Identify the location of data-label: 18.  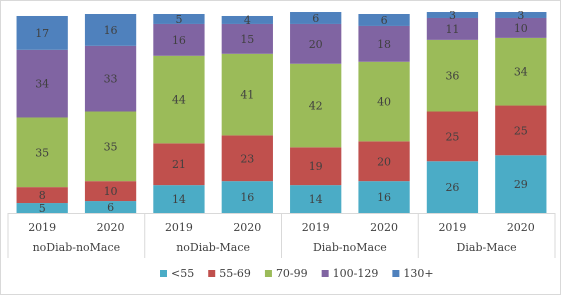
(384, 44).